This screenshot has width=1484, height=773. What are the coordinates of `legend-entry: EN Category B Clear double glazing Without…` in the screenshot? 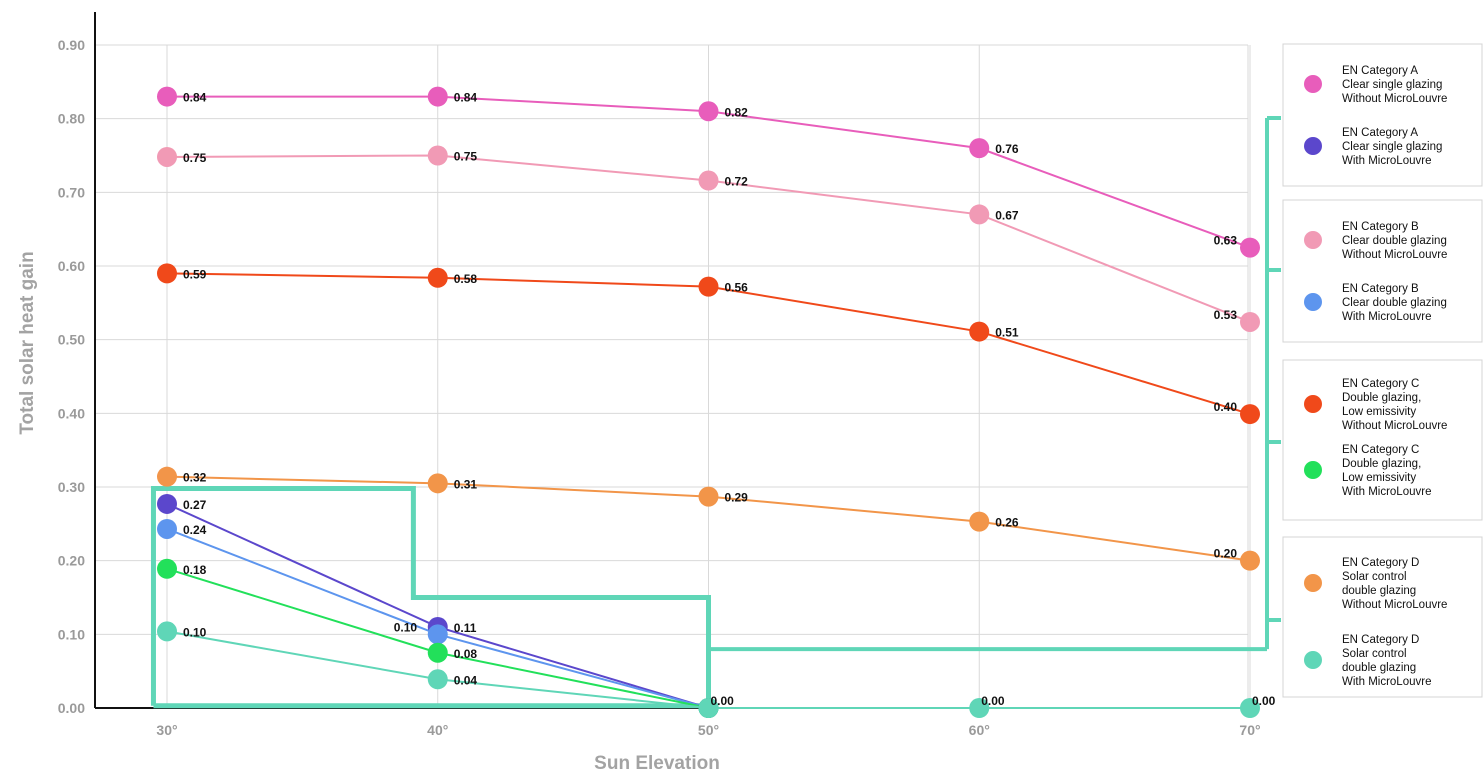 It's located at (1394, 241).